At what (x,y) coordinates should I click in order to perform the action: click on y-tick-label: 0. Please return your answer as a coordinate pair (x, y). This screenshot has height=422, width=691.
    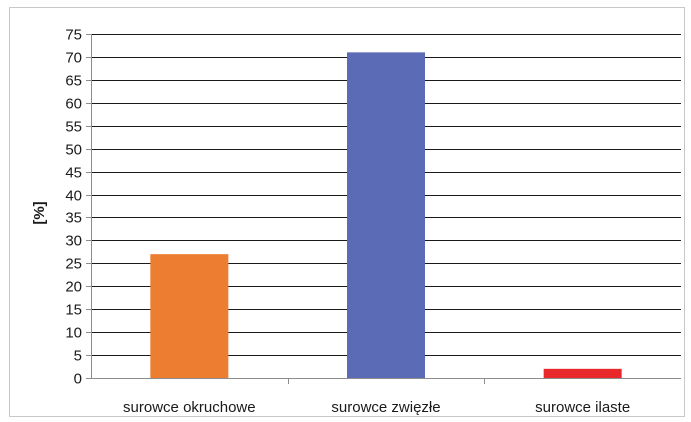
    Looking at the image, I should click on (78, 379).